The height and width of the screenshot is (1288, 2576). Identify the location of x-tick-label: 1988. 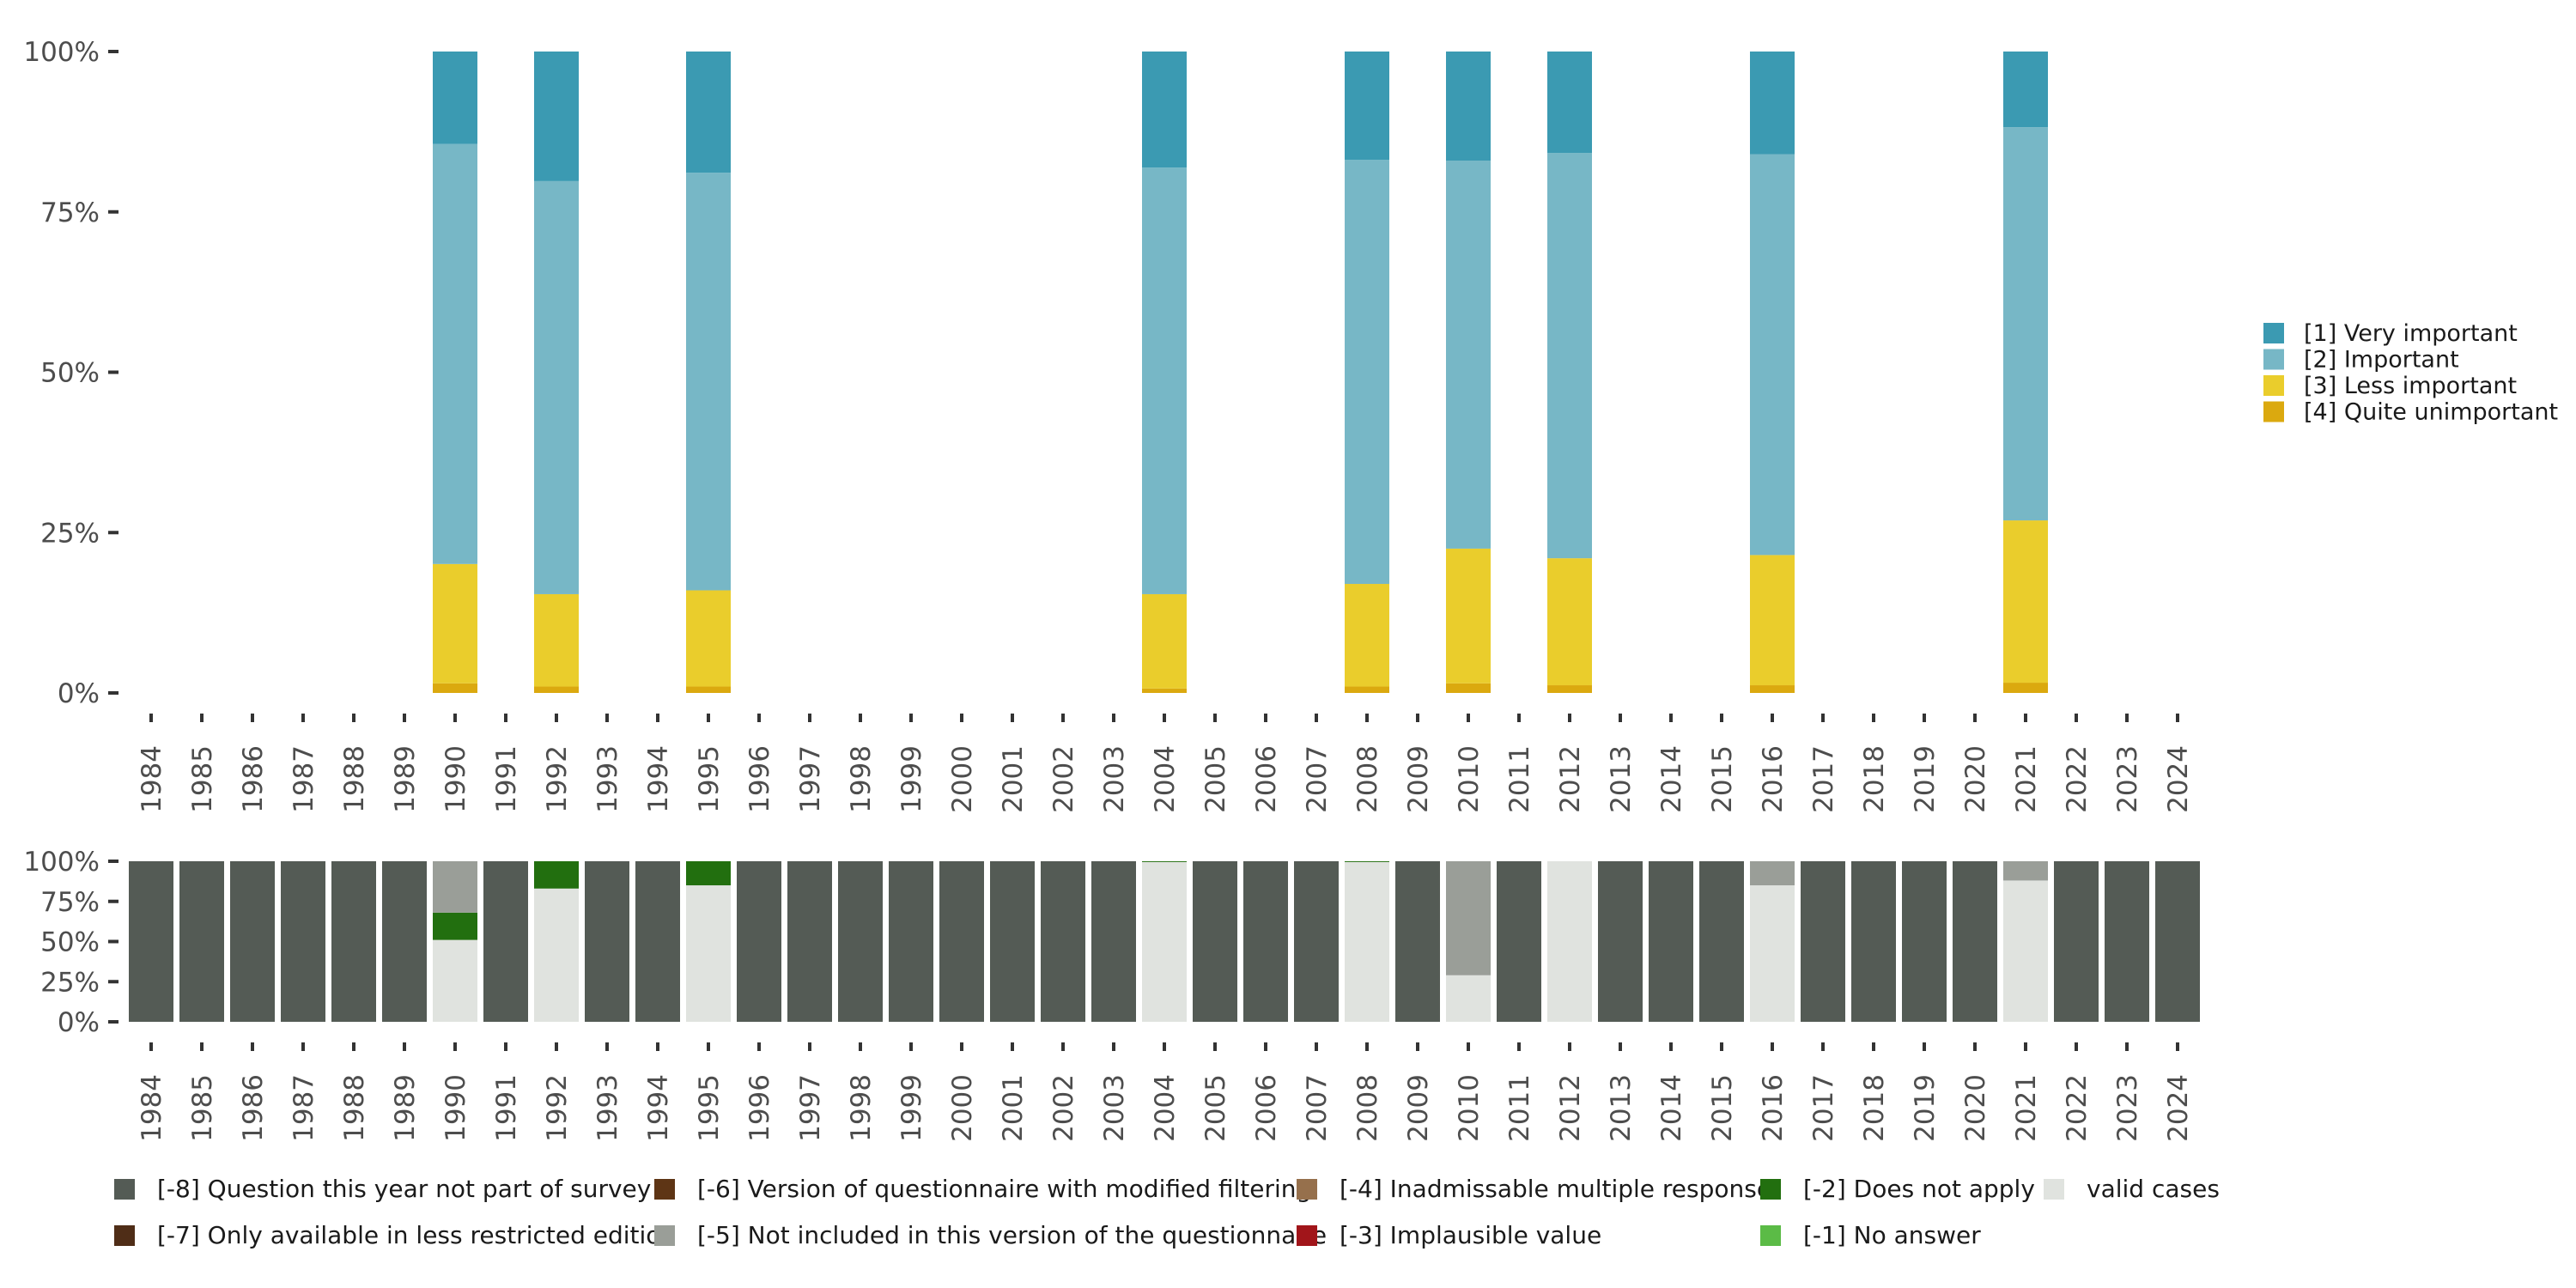
(355, 1108).